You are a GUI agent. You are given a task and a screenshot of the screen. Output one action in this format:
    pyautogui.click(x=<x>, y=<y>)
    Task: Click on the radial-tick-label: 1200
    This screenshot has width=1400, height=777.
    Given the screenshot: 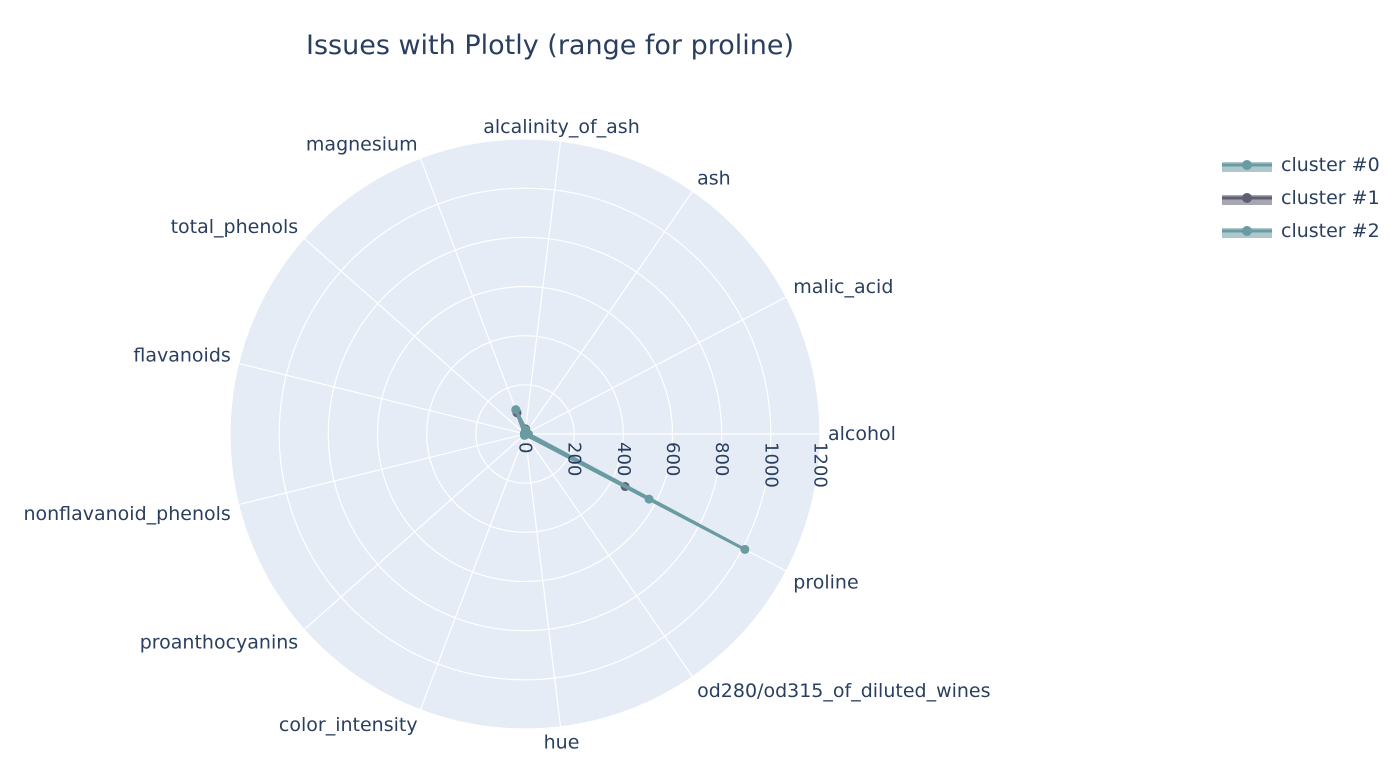 What is the action you would take?
    pyautogui.click(x=820, y=465)
    